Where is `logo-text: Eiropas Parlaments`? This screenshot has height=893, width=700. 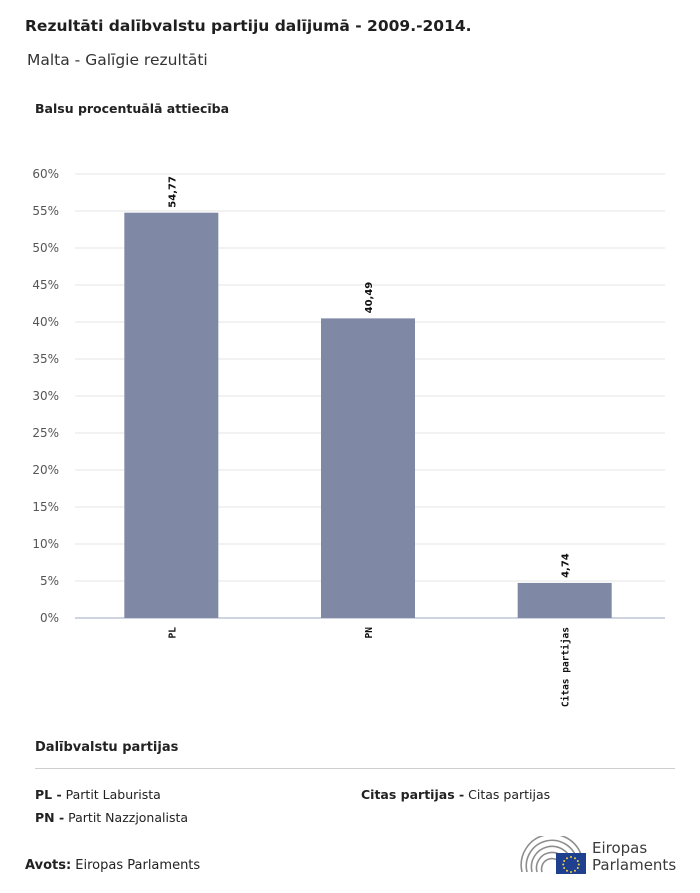 logo-text: Eiropas Parlaments is located at coordinates (634, 857).